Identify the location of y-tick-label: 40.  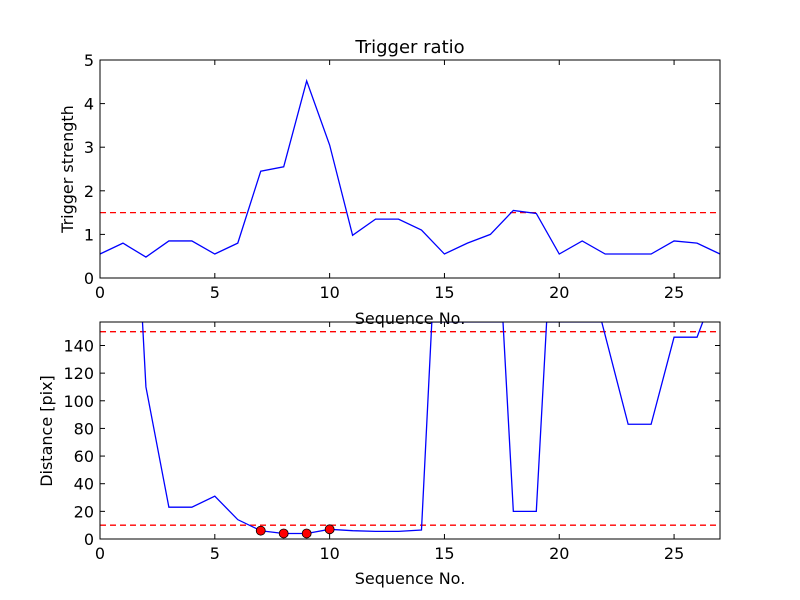
(84, 484).